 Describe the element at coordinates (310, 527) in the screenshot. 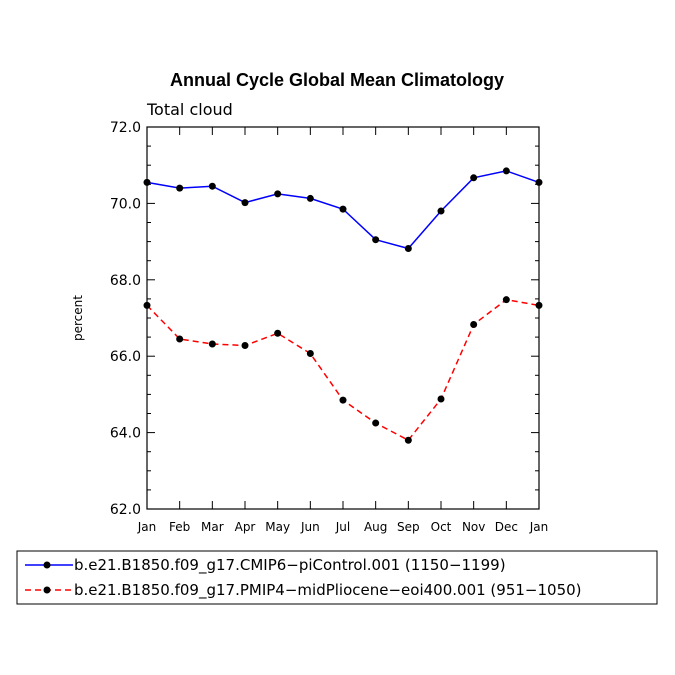

I see `x-tick-label: Jun` at that location.